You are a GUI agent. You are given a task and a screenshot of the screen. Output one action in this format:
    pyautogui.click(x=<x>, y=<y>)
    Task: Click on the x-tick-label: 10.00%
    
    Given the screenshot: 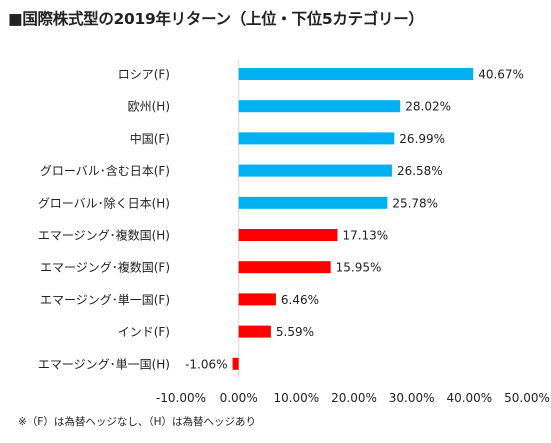 What is the action you would take?
    pyautogui.click(x=296, y=398)
    